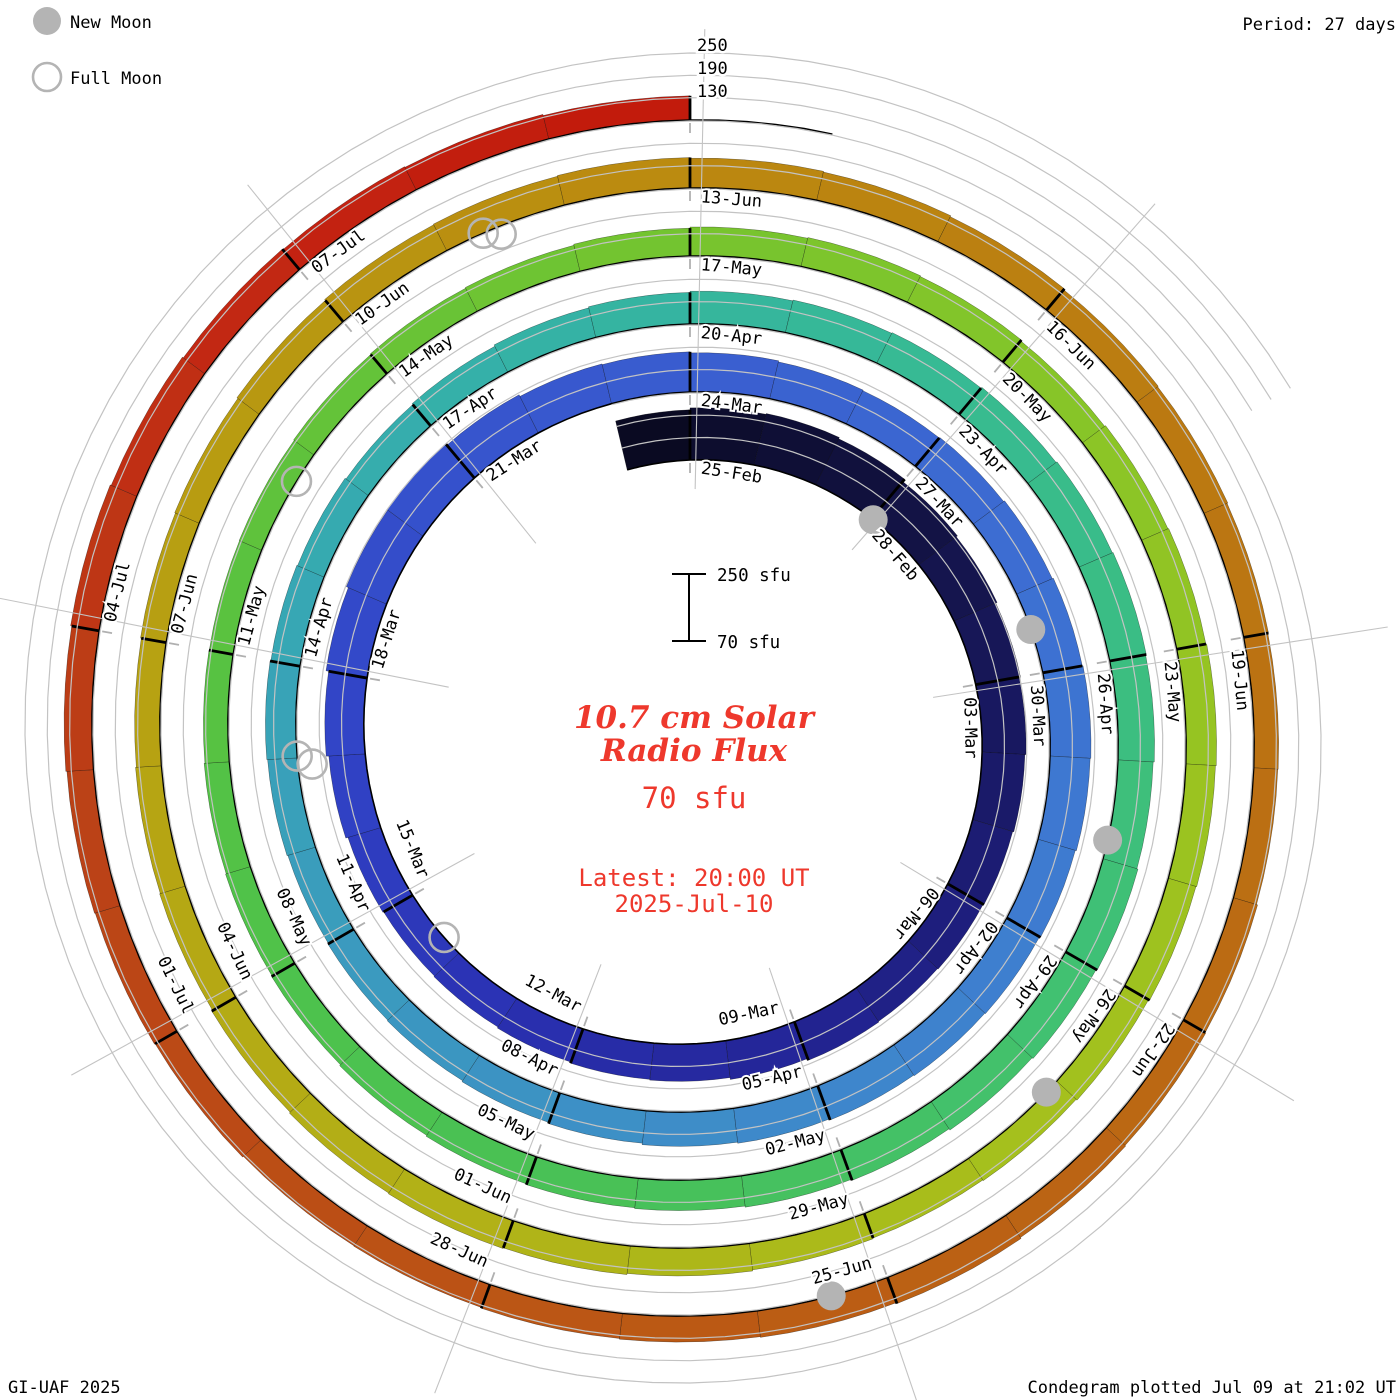 The width and height of the screenshot is (1400, 1400). Describe the element at coordinates (1319, 25) in the screenshot. I see `period-label: Period: 27 days` at that location.